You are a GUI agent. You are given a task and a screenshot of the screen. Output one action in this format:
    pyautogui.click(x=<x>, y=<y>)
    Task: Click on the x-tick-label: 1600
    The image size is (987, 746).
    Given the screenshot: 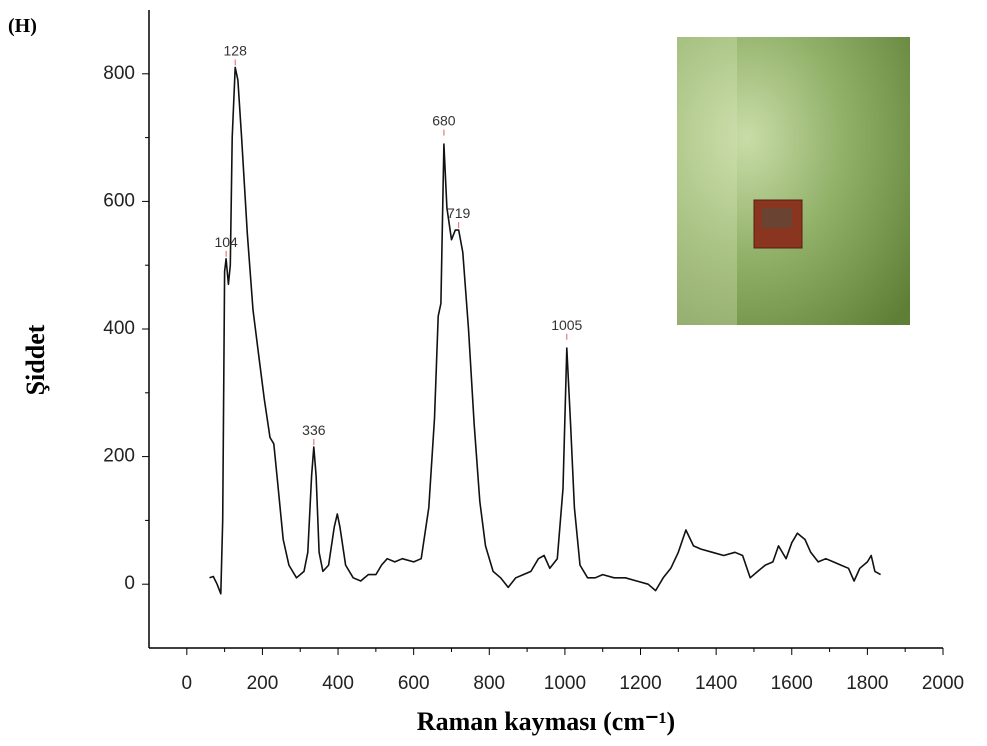 What is the action you would take?
    pyautogui.click(x=792, y=683)
    